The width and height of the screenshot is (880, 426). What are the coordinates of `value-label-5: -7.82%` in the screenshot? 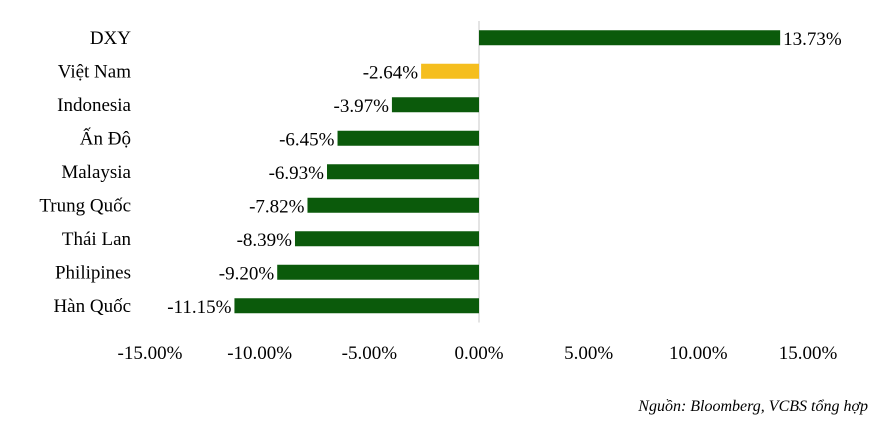 It's located at (277, 206).